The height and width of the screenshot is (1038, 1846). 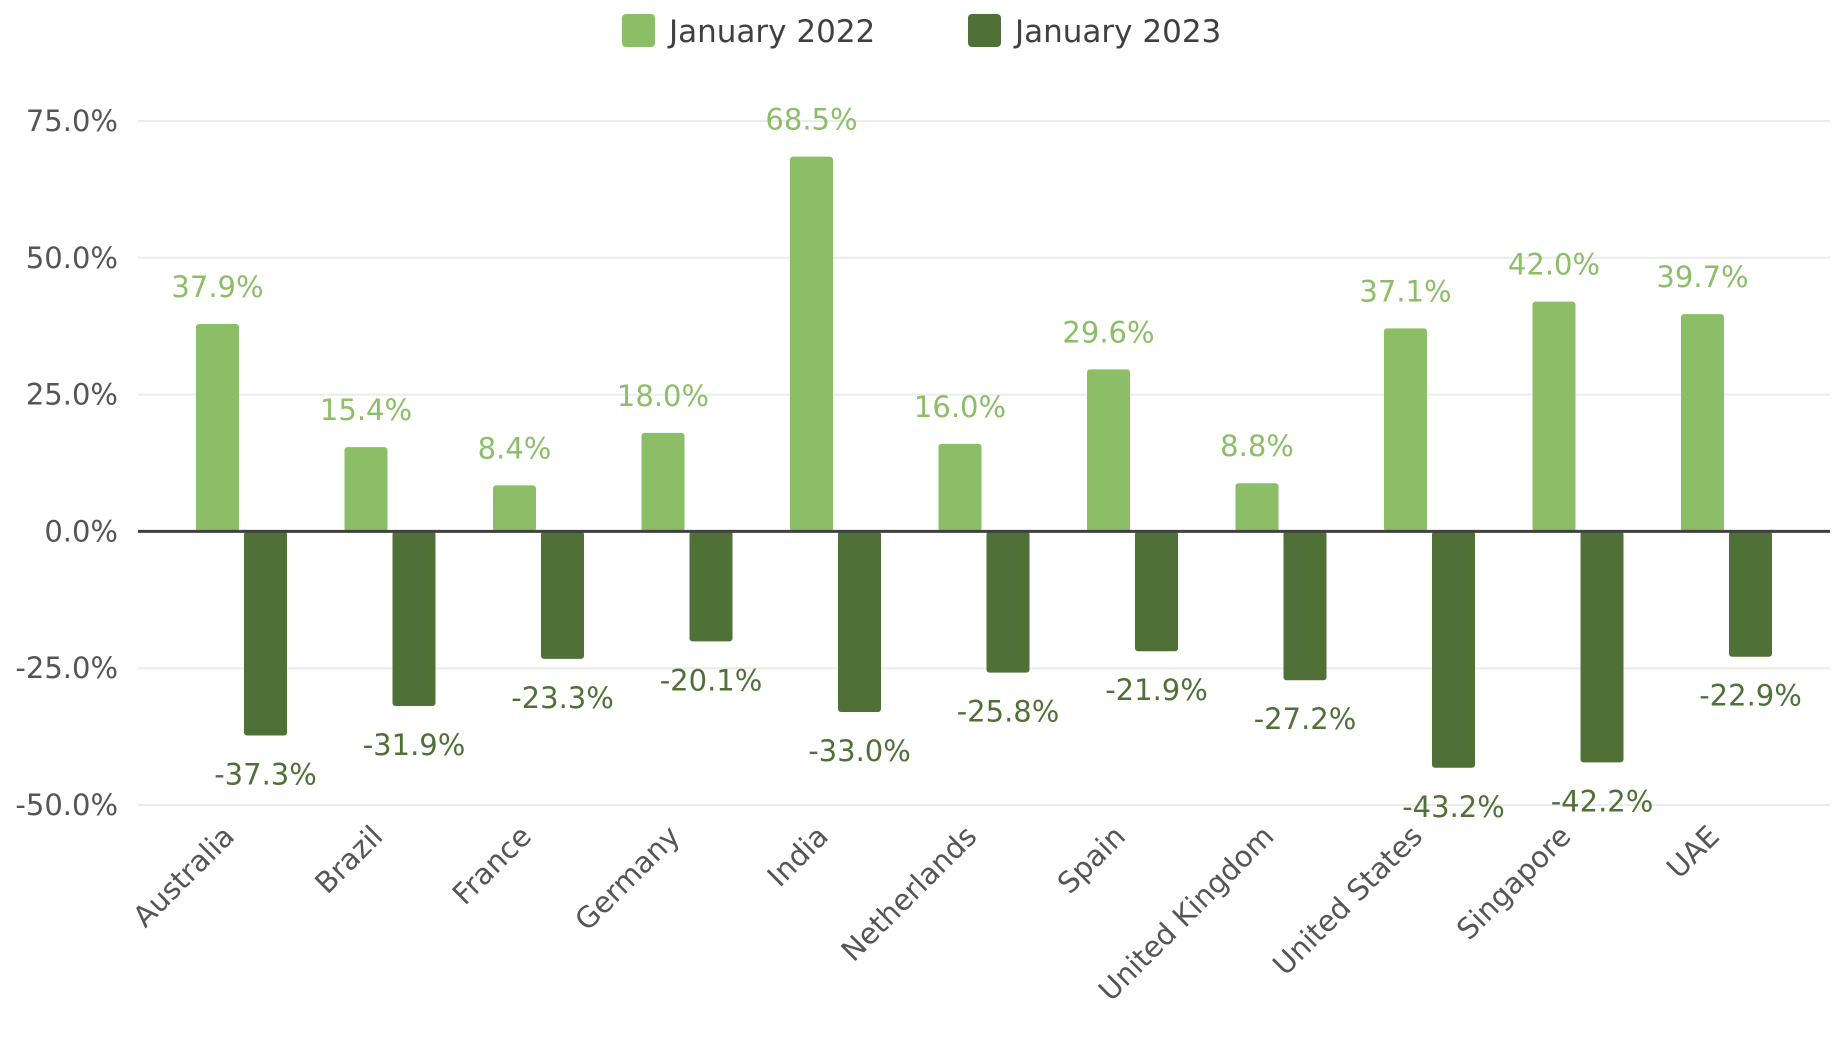 I want to click on data-label-jan-2023-france: -23.3%, so click(x=562, y=698).